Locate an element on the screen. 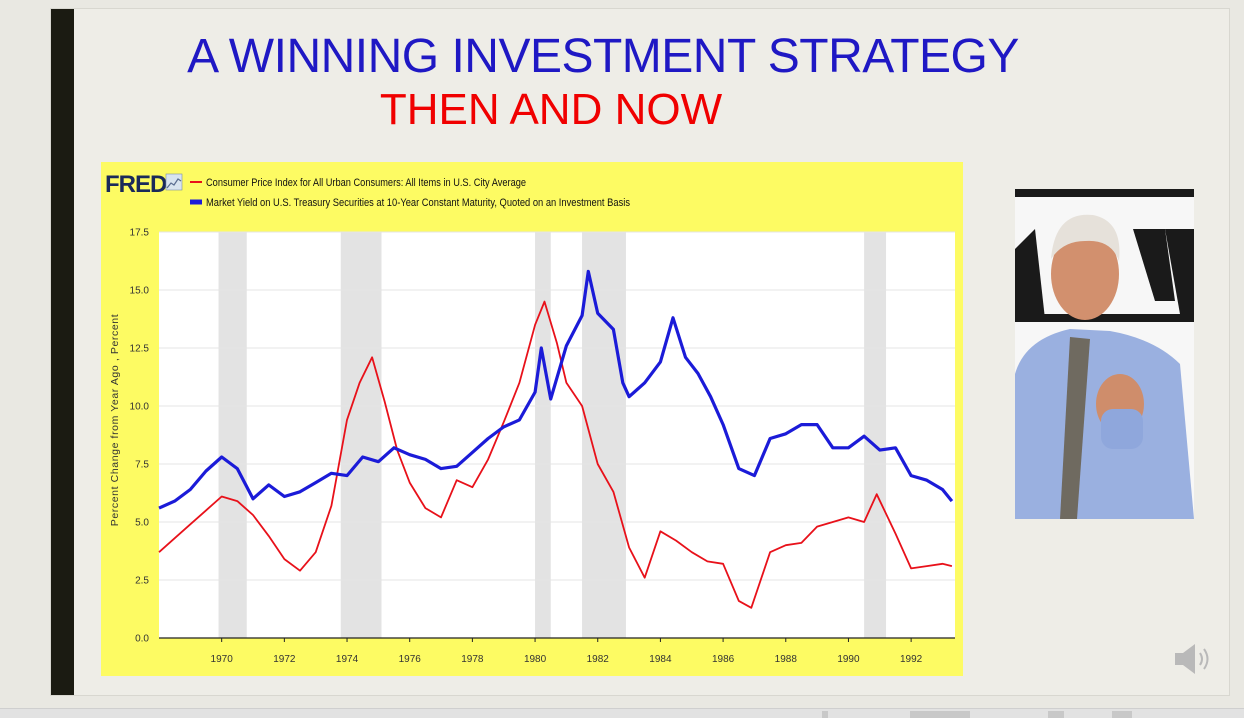 The height and width of the screenshot is (718, 1244). x-tick-label: 1970 is located at coordinates (222, 659).